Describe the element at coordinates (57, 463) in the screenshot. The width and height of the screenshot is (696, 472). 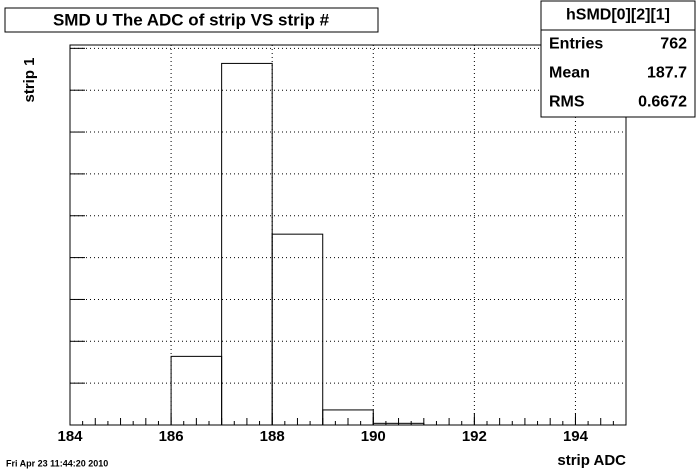
I see `timestamp: Fri Apr 23 11:44:20 2010` at that location.